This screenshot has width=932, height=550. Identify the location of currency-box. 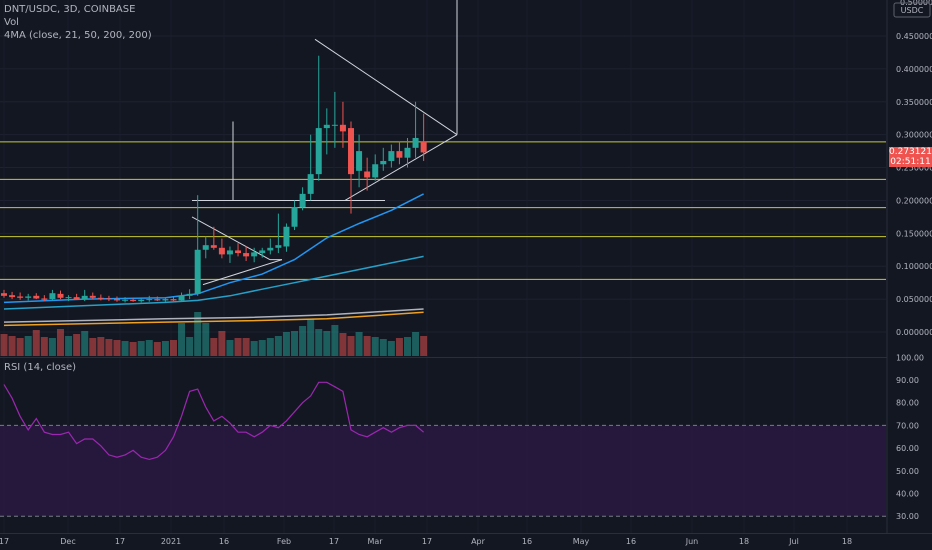
(912, 10).